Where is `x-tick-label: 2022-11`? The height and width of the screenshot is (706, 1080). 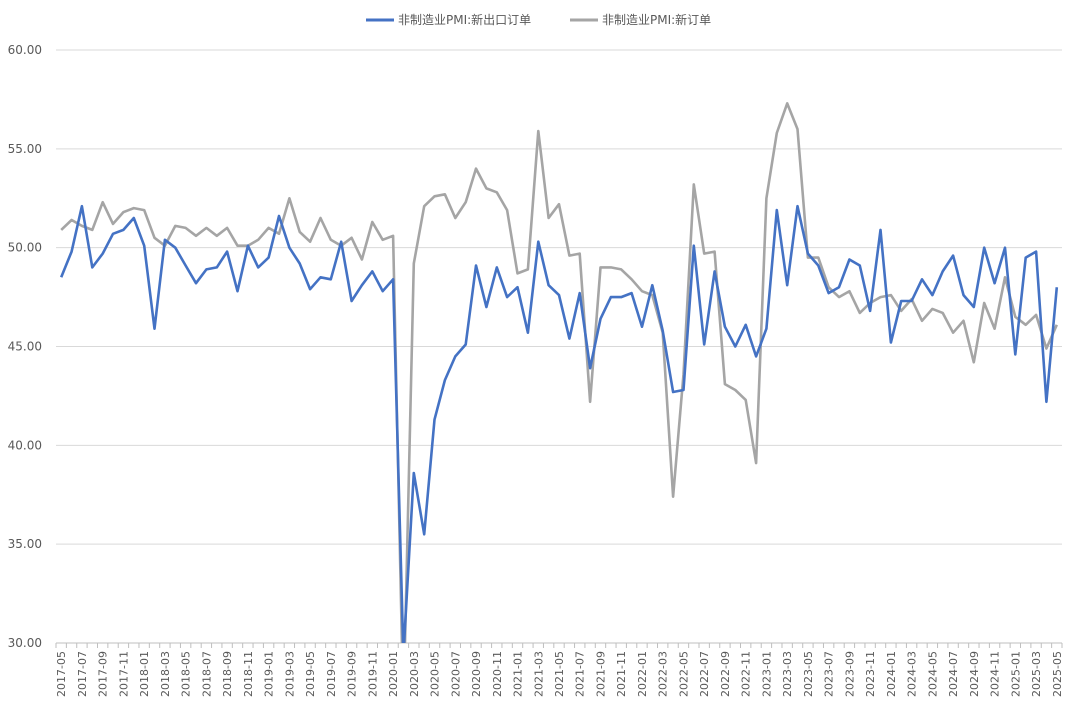
x-tick-label: 2022-11 is located at coordinates (746, 674).